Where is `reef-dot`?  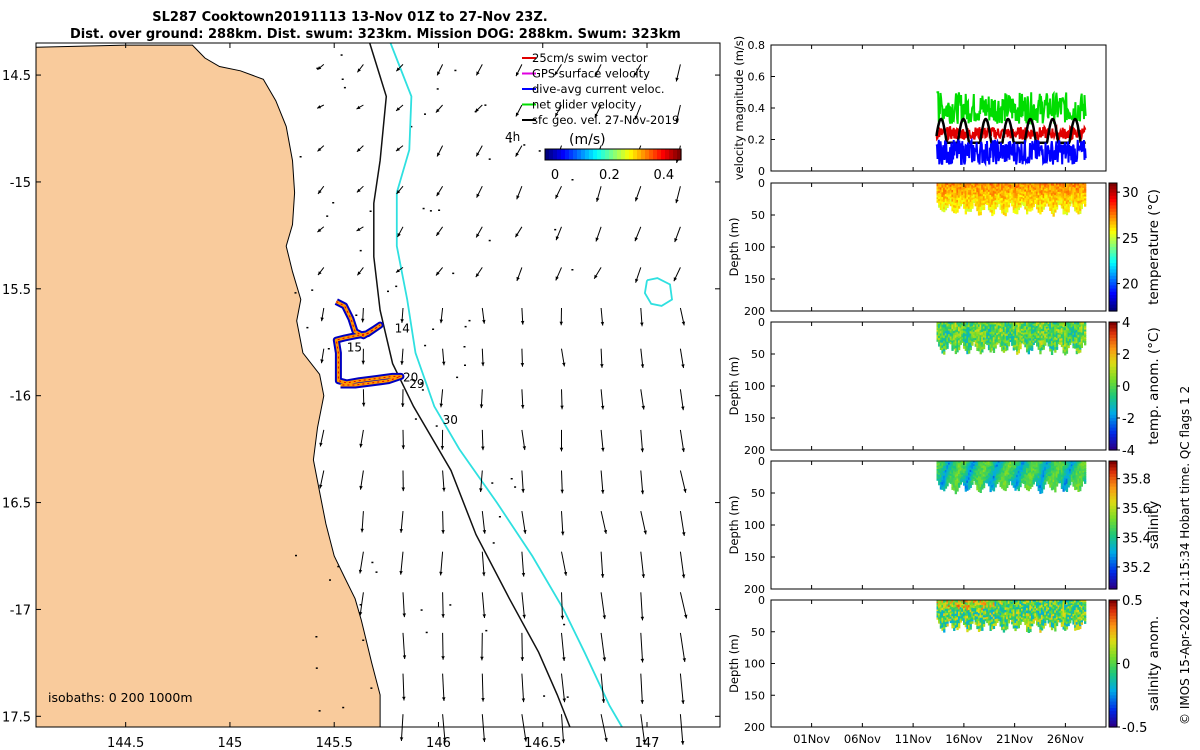 reef-dot is located at coordinates (307, 327).